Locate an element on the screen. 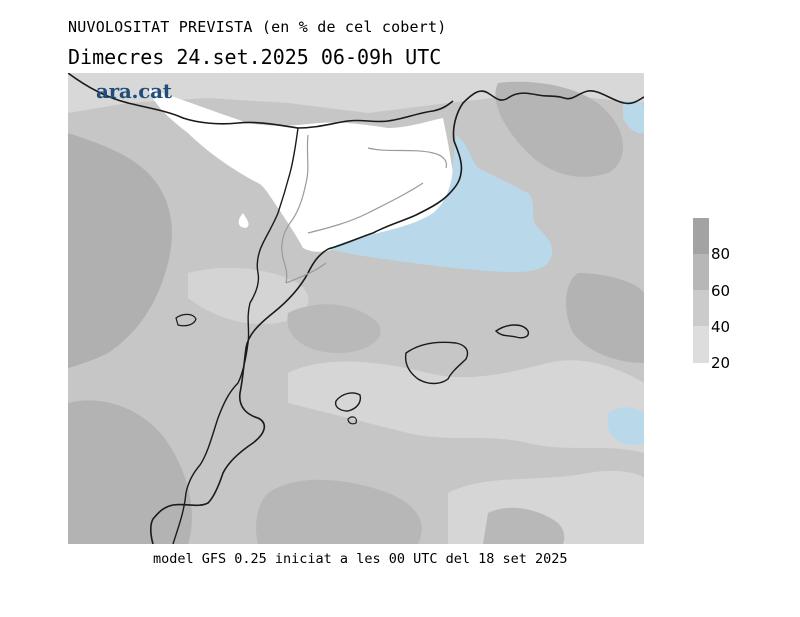 This screenshot has height=617, width=800. region-border is located at coordinates (235, 335).